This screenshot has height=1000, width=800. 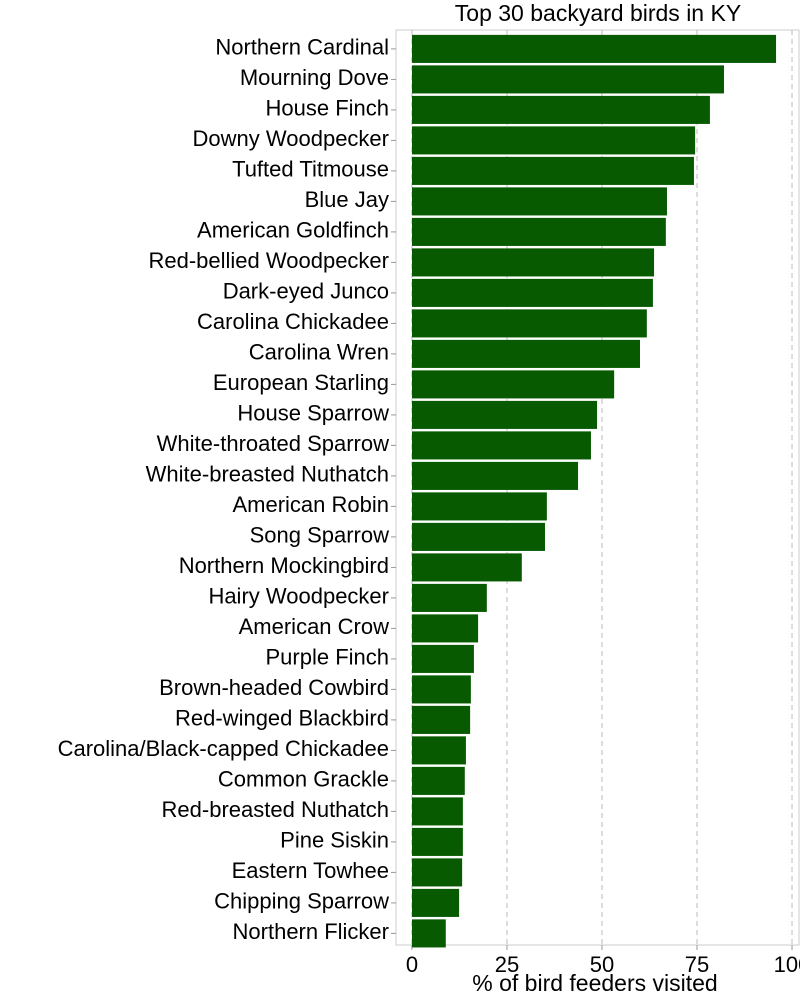 What do you see at coordinates (412, 964) in the screenshot?
I see `x-tick-label: 0` at bounding box center [412, 964].